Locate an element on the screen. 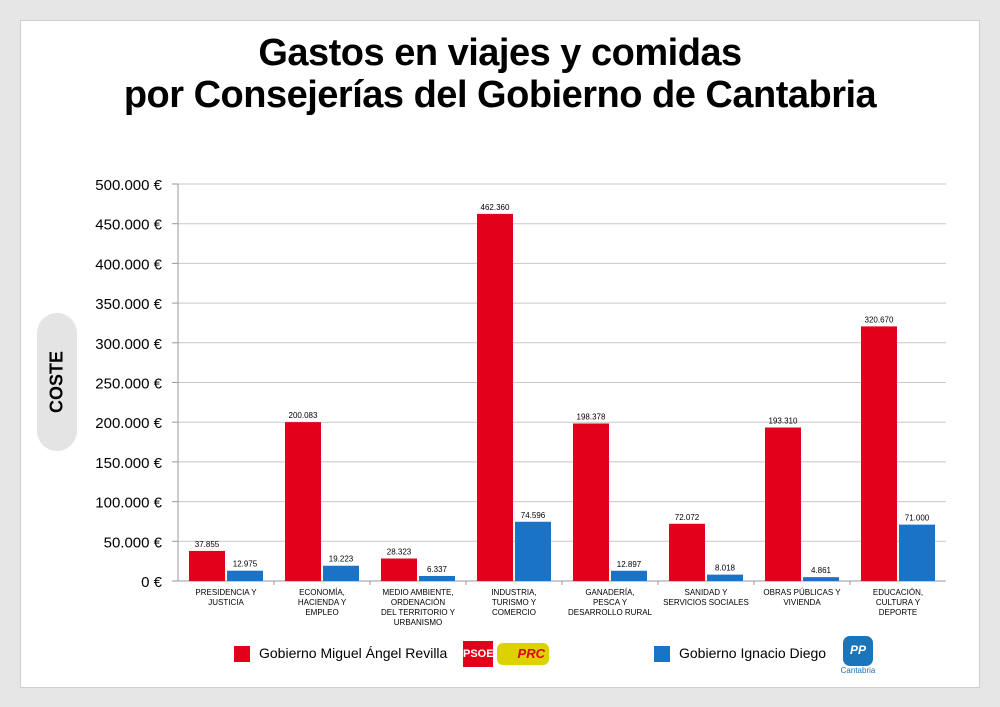  category-label: ORDENACIÓN is located at coordinates (418, 602).